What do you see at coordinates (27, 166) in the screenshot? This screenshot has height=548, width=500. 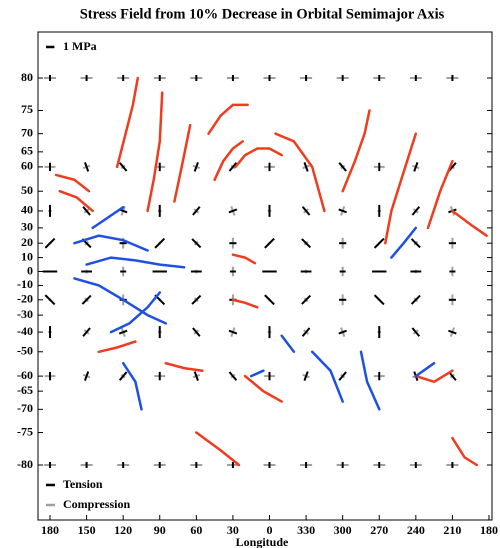 I see `y-tick-label: 60` at bounding box center [27, 166].